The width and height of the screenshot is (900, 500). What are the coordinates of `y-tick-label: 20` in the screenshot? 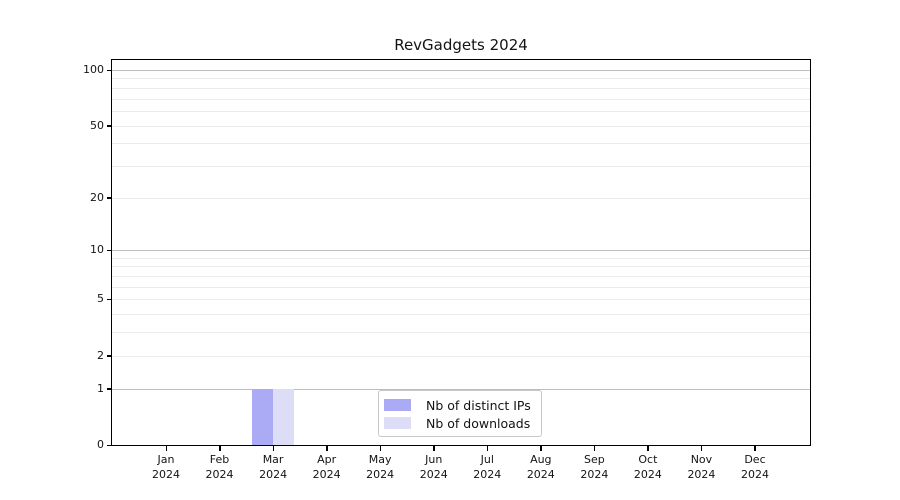 It's located at (97, 197).